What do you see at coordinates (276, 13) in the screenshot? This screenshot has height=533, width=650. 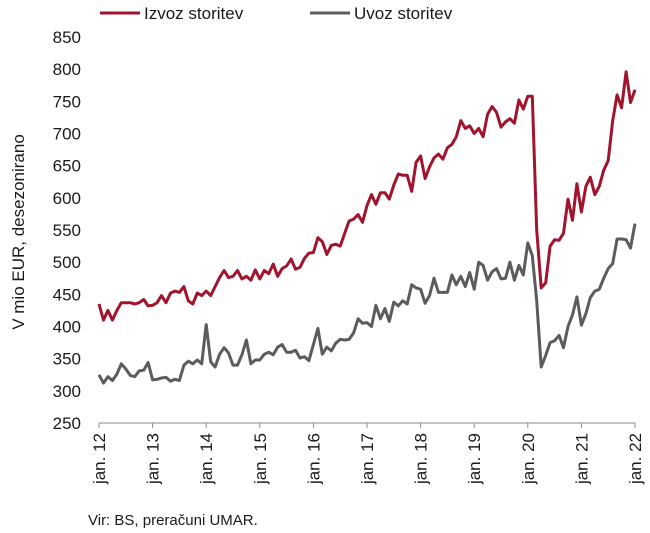 I see `legend: Izvoz storitev Uvoz storitev` at bounding box center [276, 13].